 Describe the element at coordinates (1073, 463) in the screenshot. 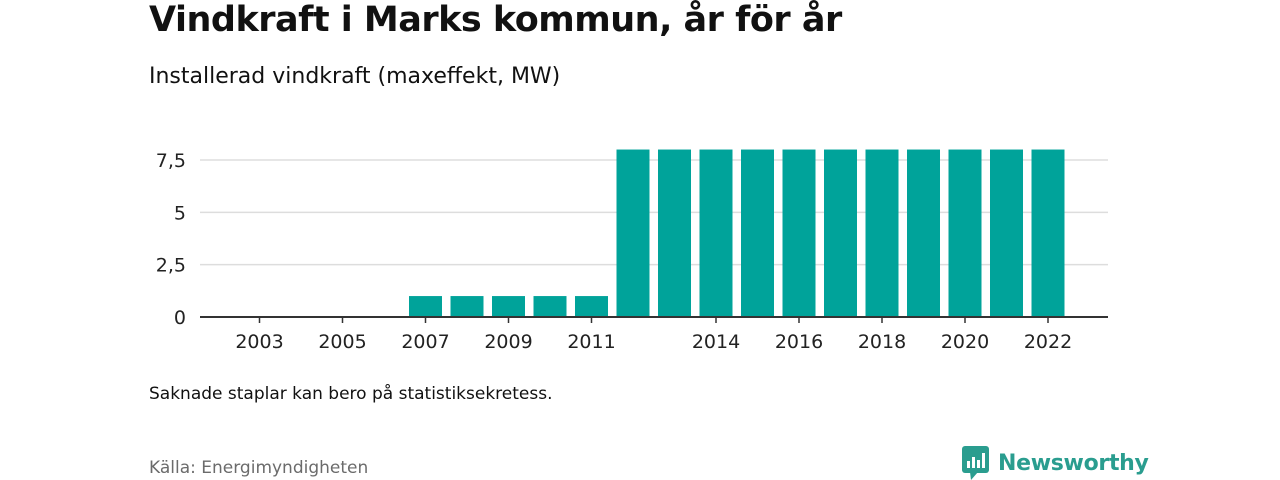

I see `brand-name: Newsworthy` at that location.